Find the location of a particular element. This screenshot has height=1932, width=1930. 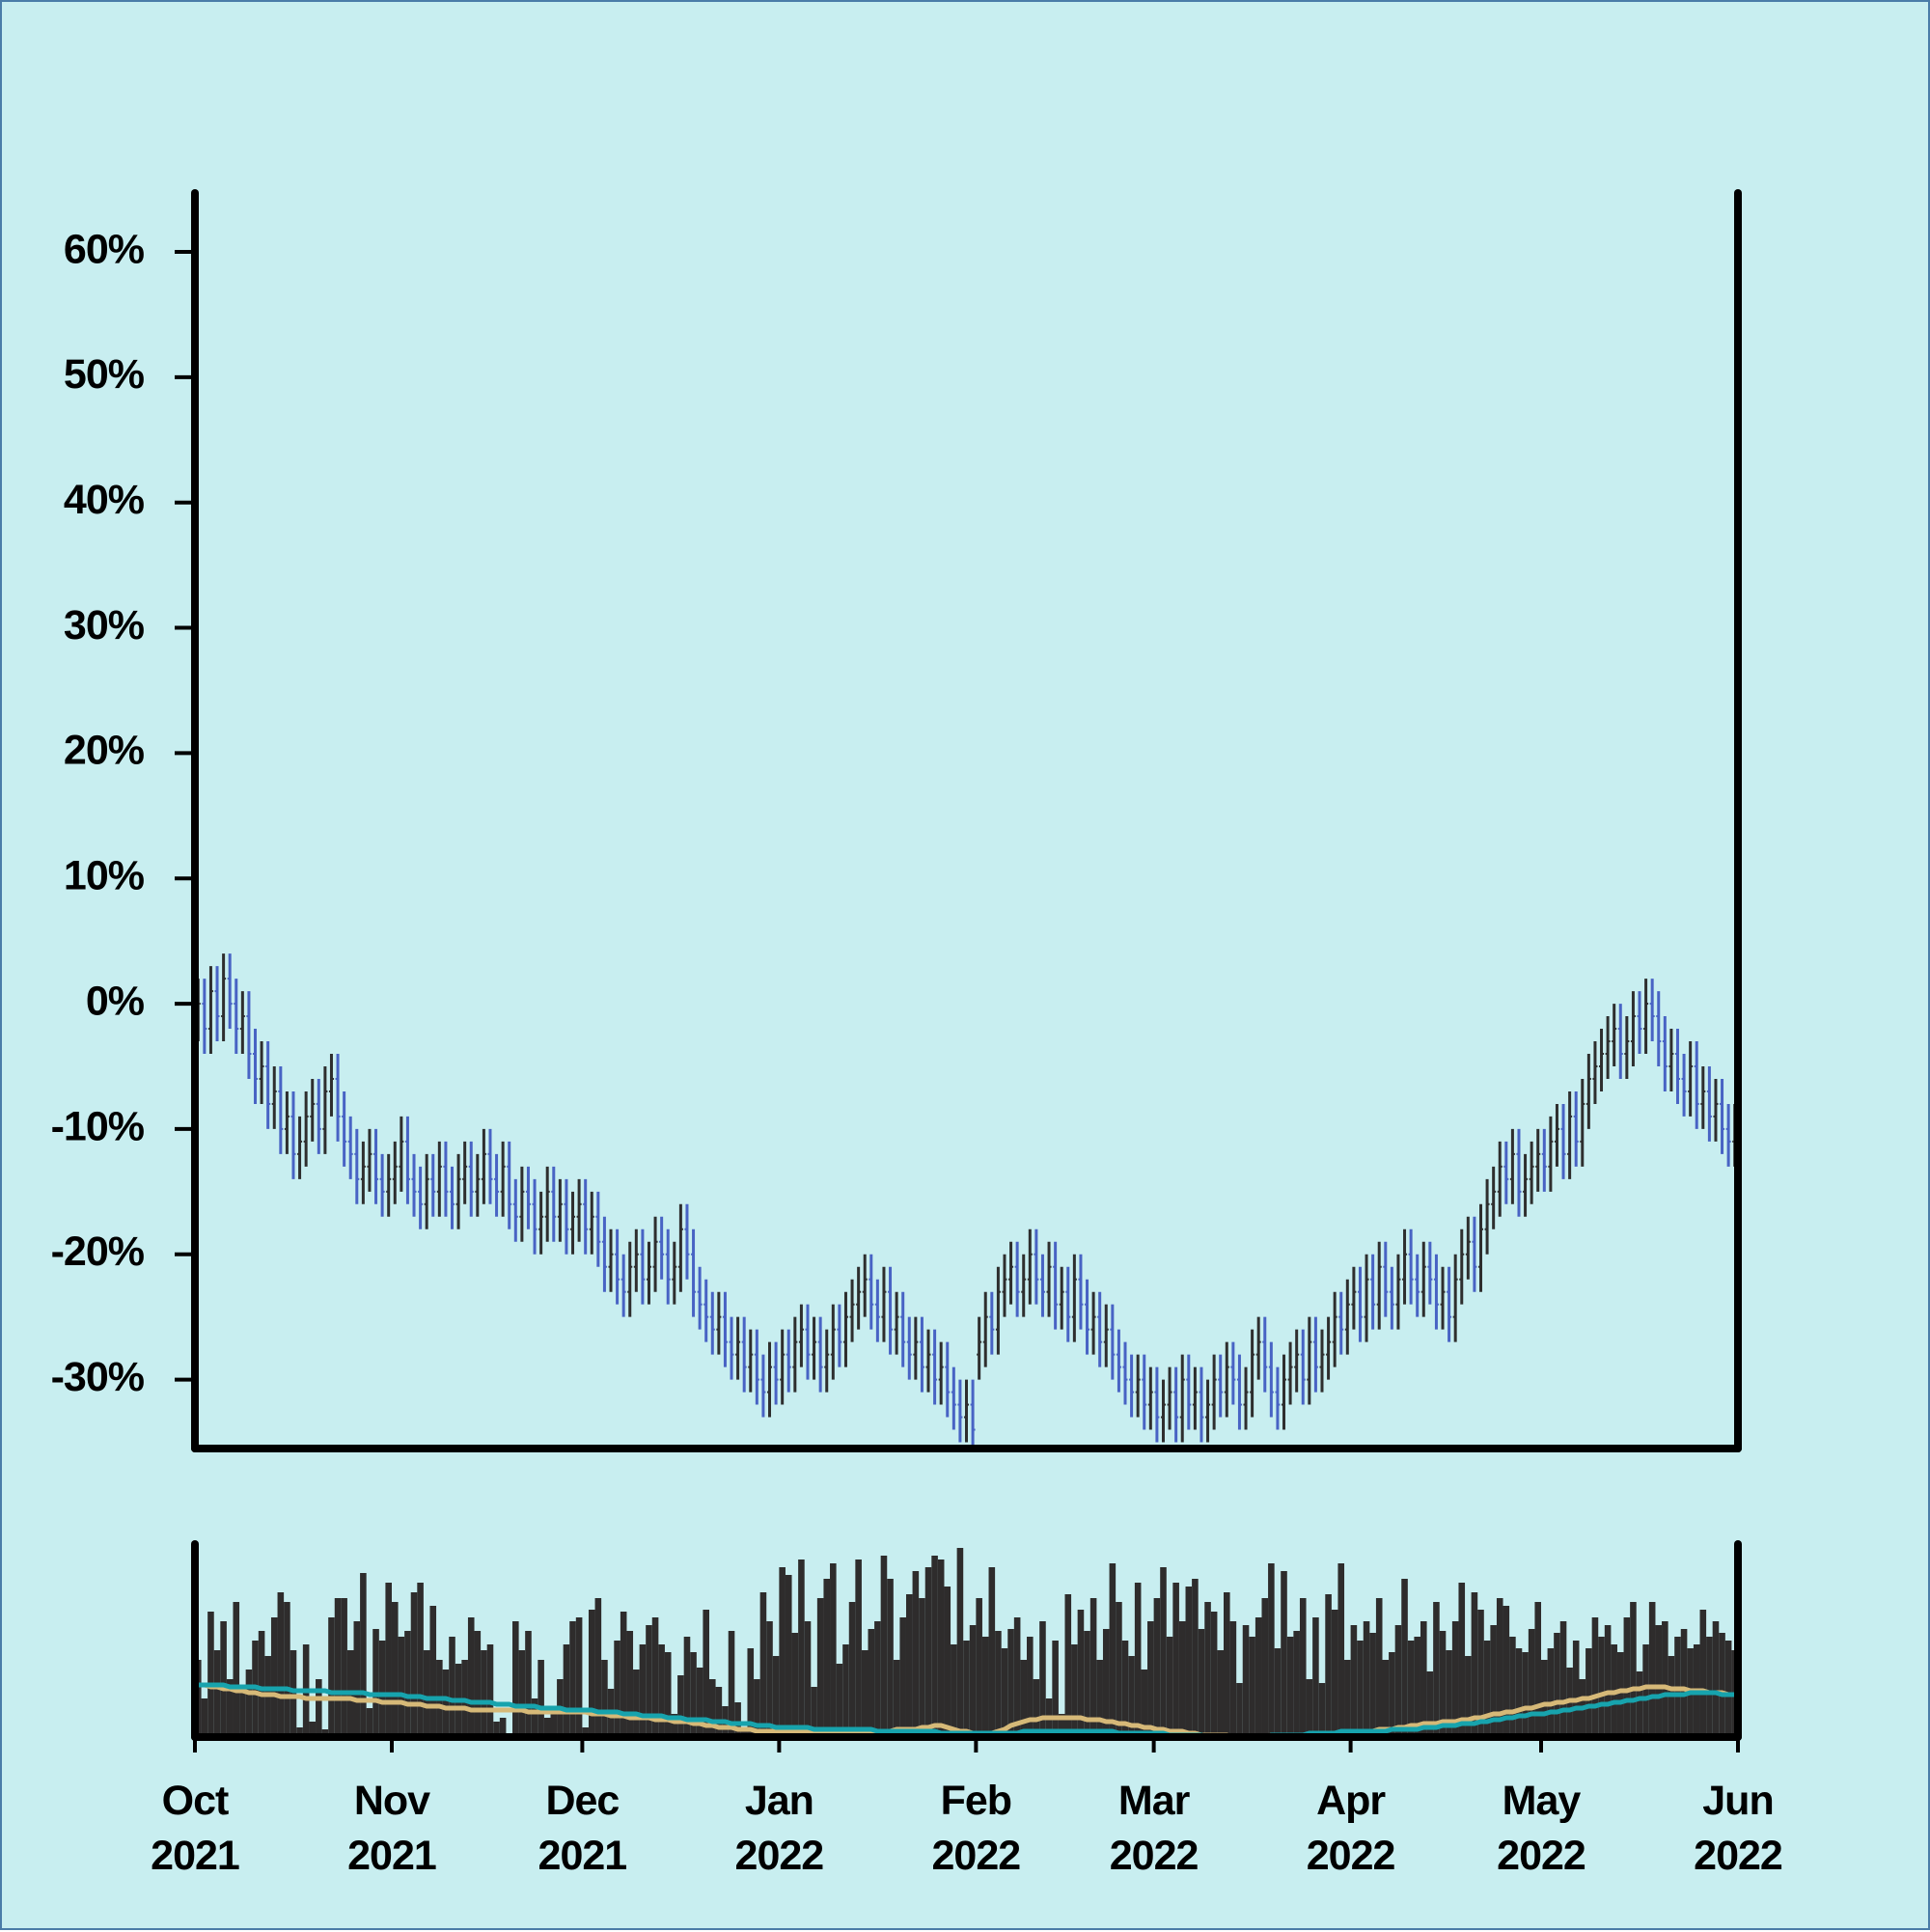

y-tick-label: -30% is located at coordinates (98, 1377).